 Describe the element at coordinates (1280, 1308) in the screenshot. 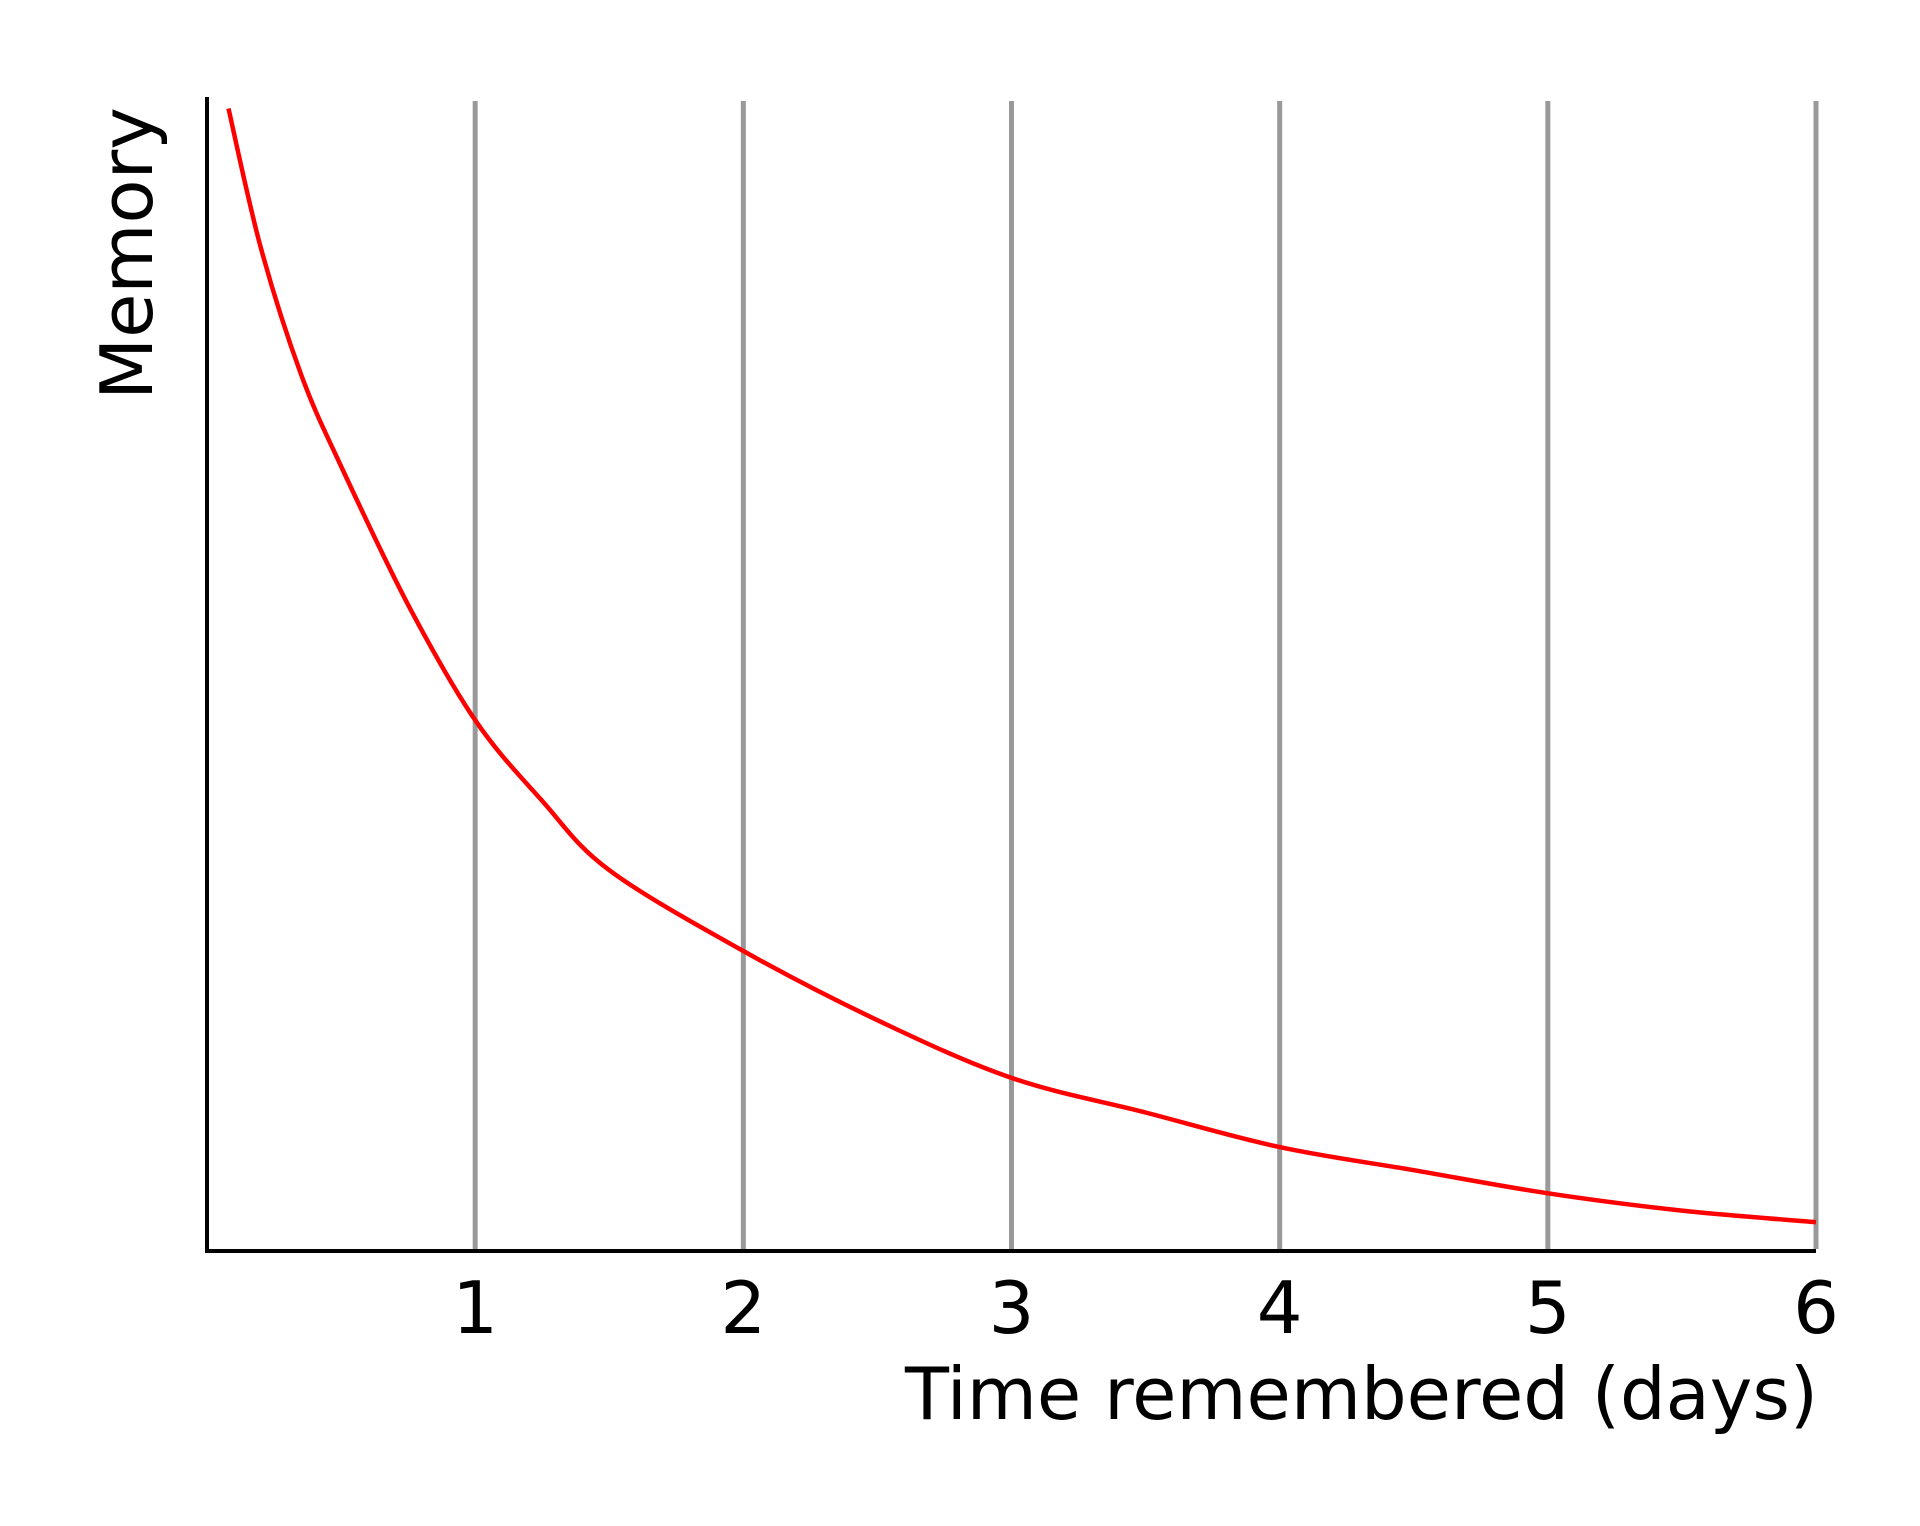

I see `x-tick-label-4: 4` at that location.